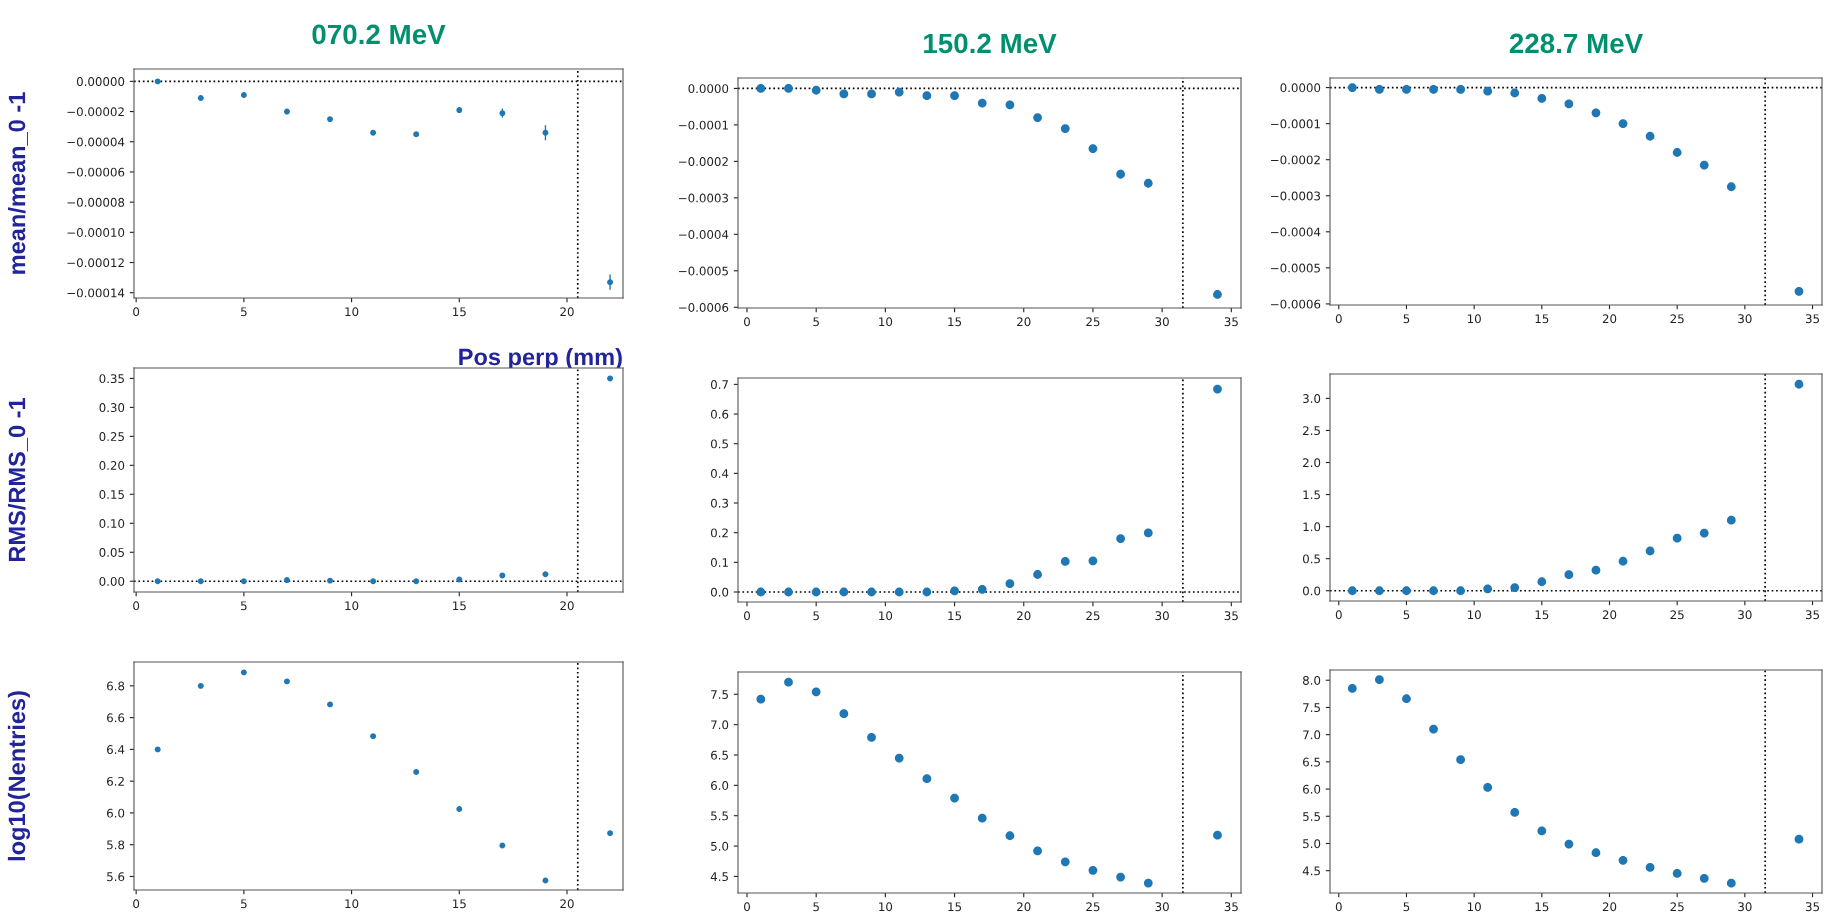 The width and height of the screenshot is (1826, 912). I want to click on y-tick-label: 6.8, so click(116, 686).